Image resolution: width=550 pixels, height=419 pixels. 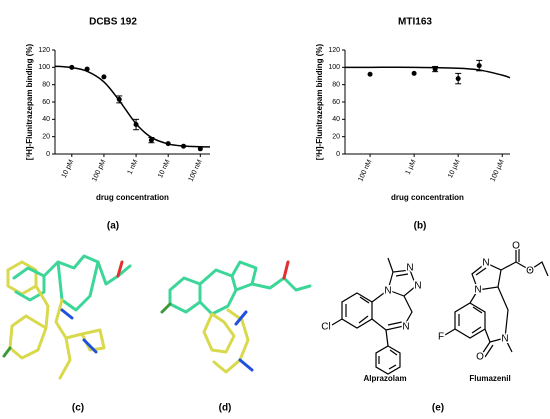 I want to click on x-tick-label: 1 µM, so click(x=411, y=167).